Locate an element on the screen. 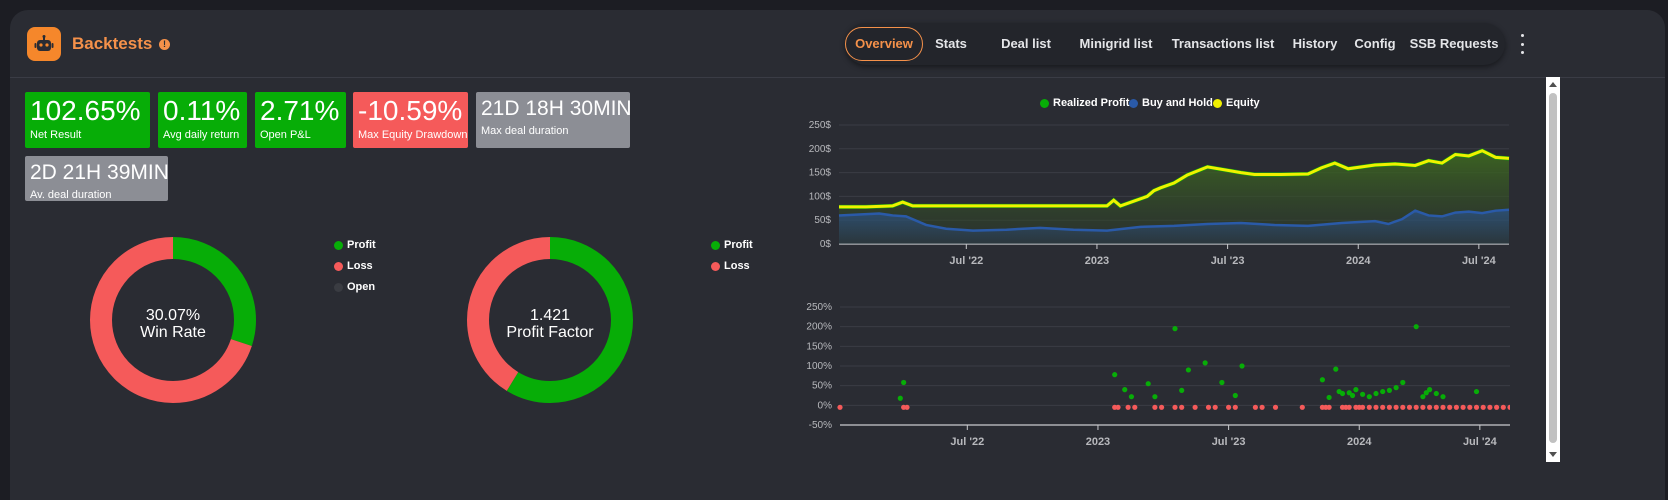 This screenshot has height=500, width=1668. tab-history: History is located at coordinates (1315, 43).